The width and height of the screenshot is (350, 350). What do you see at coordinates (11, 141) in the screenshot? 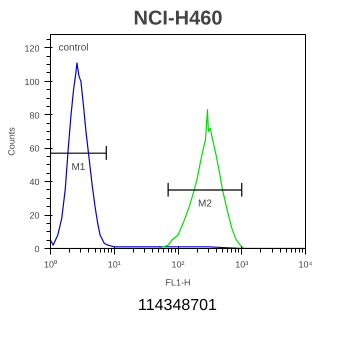
I see `y-axis-title: Counts` at bounding box center [11, 141].